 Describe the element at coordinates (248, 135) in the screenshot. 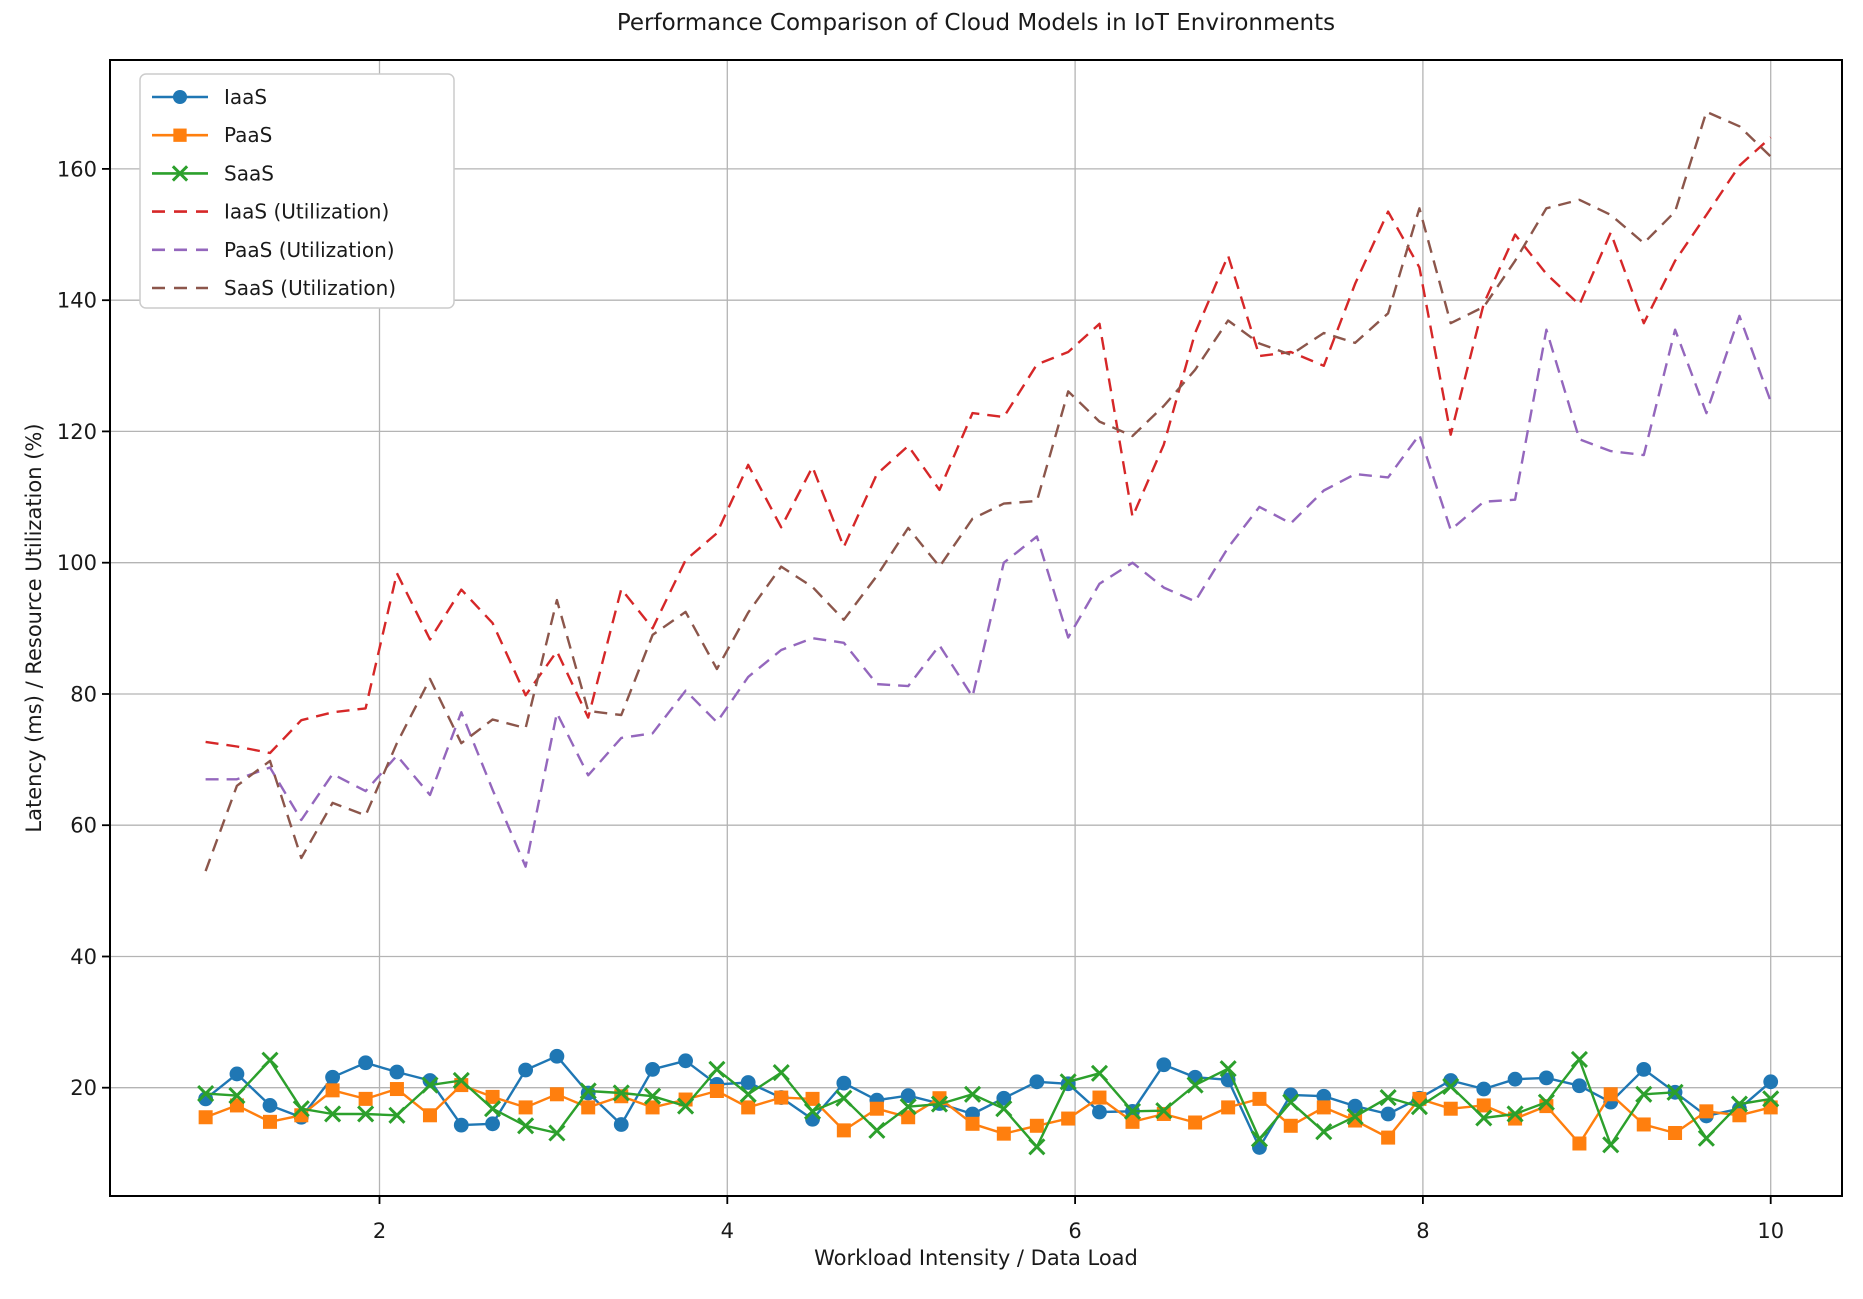

I see `legend-label-paas: PaaS` at that location.